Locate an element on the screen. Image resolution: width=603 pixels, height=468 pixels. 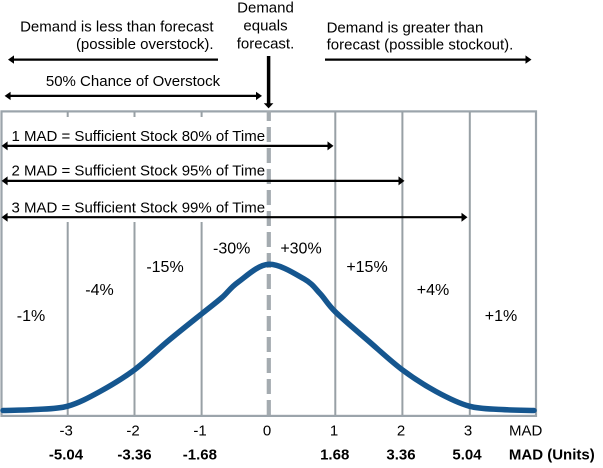
svg-text: -30% is located at coordinates (231, 248).